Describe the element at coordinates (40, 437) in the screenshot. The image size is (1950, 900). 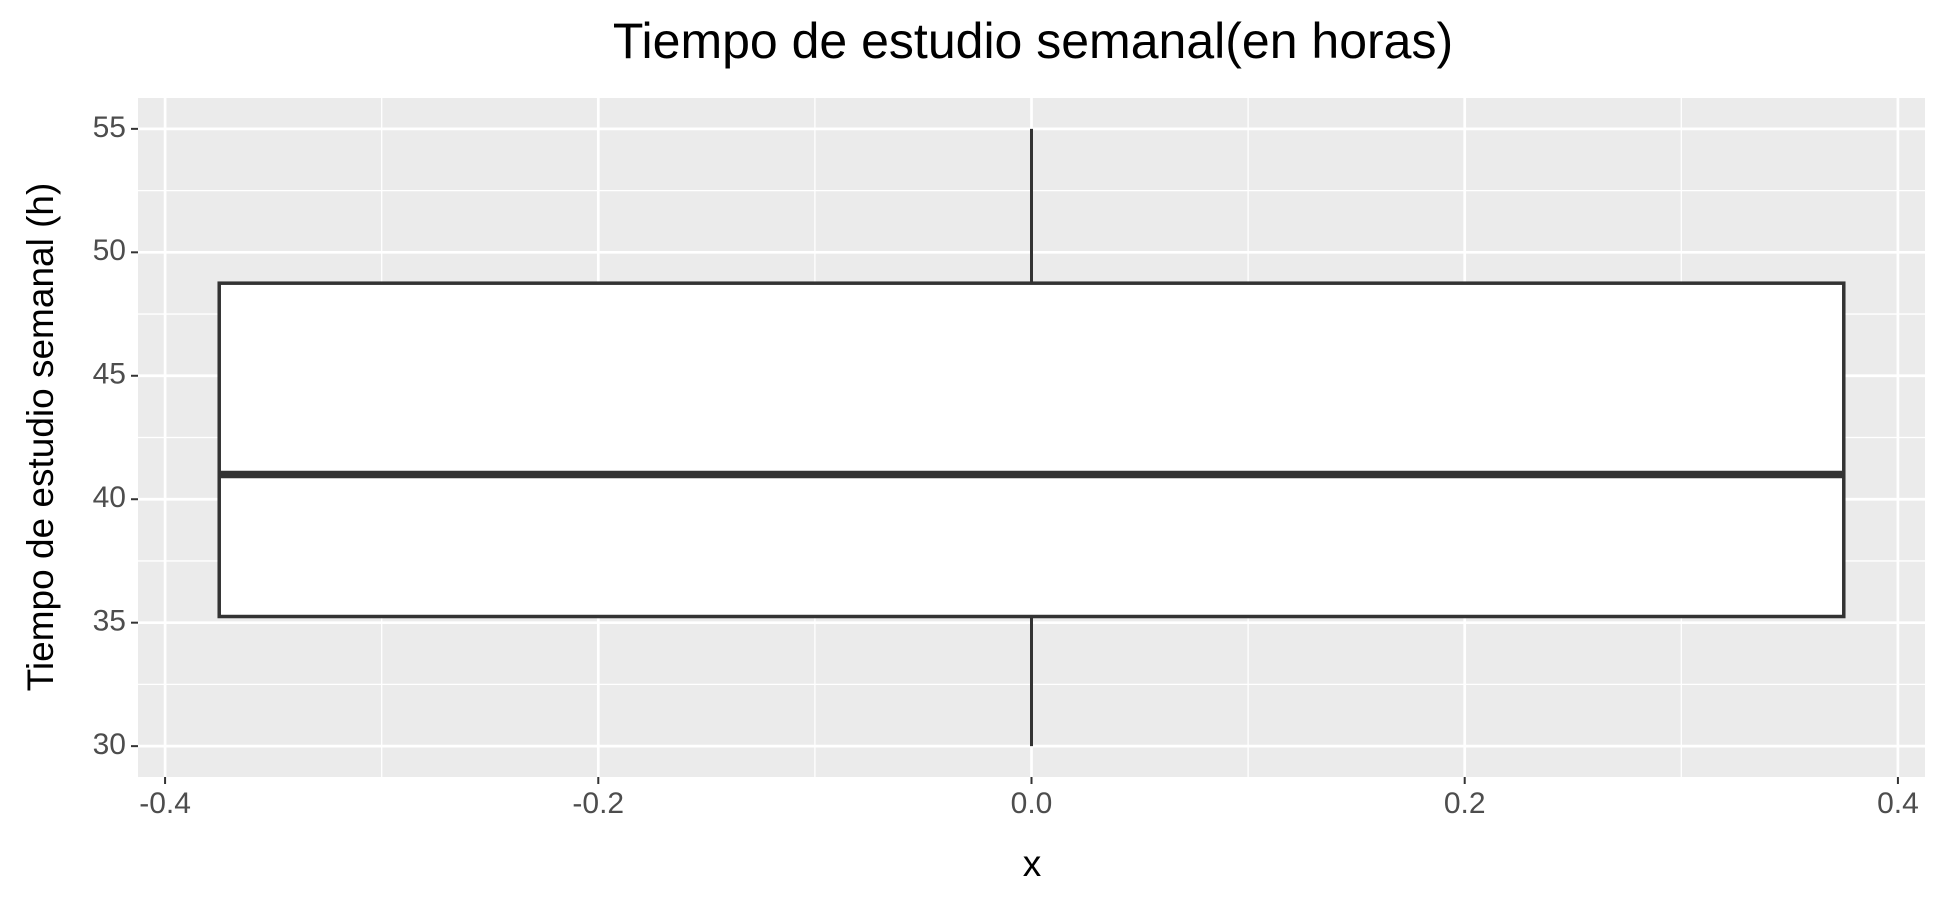
I see `y-axis-title: Tiempo de estudio semanal (h)` at that location.